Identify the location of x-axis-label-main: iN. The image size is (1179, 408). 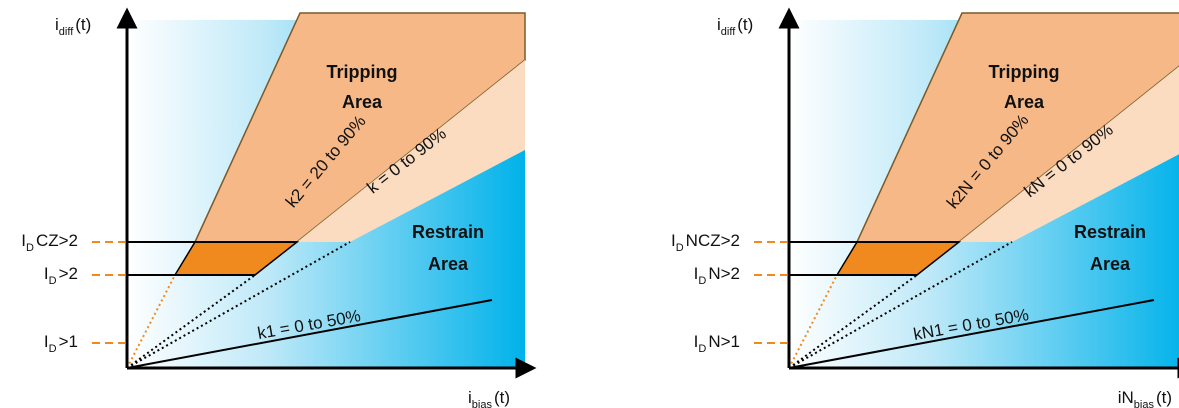
(1126, 397).